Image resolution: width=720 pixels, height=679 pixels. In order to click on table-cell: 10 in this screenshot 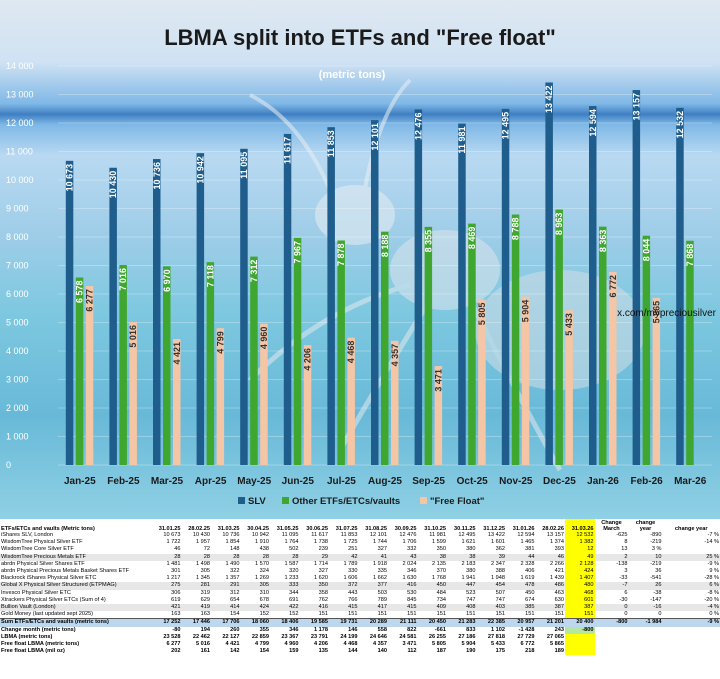, I will do `click(645, 557)`.